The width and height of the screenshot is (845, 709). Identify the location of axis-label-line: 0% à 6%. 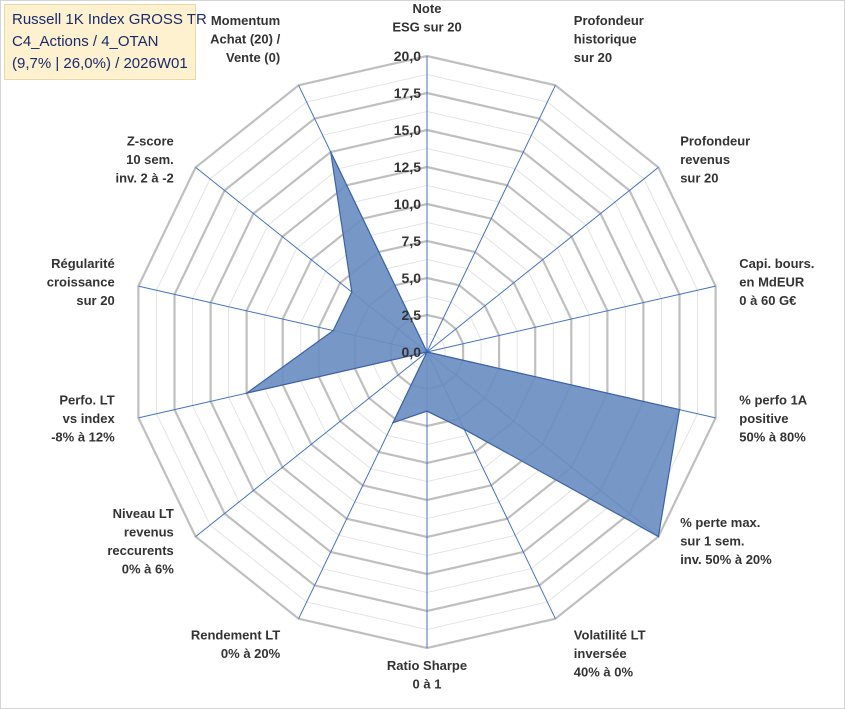
(148, 568).